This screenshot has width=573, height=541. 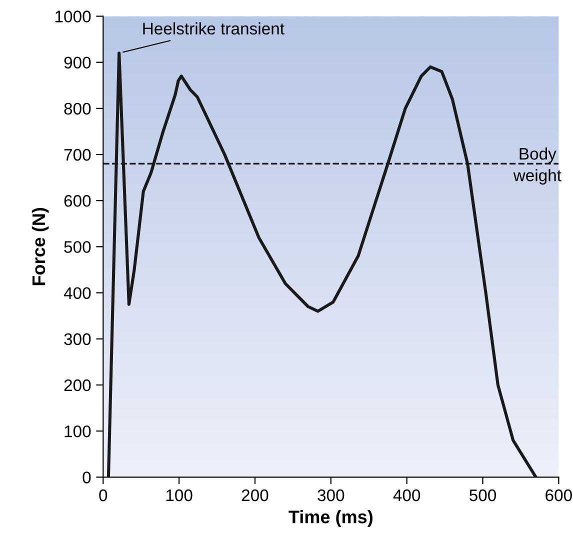 I want to click on x-tick-label: 500, so click(x=483, y=495).